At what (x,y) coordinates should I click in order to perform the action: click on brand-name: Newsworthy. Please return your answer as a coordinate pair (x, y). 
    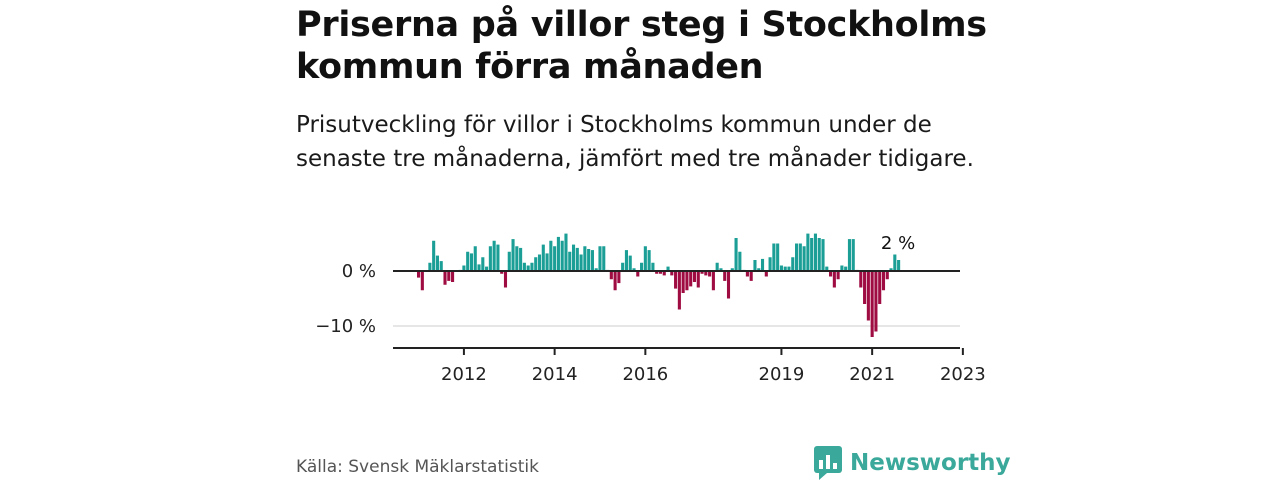
    Looking at the image, I should click on (930, 463).